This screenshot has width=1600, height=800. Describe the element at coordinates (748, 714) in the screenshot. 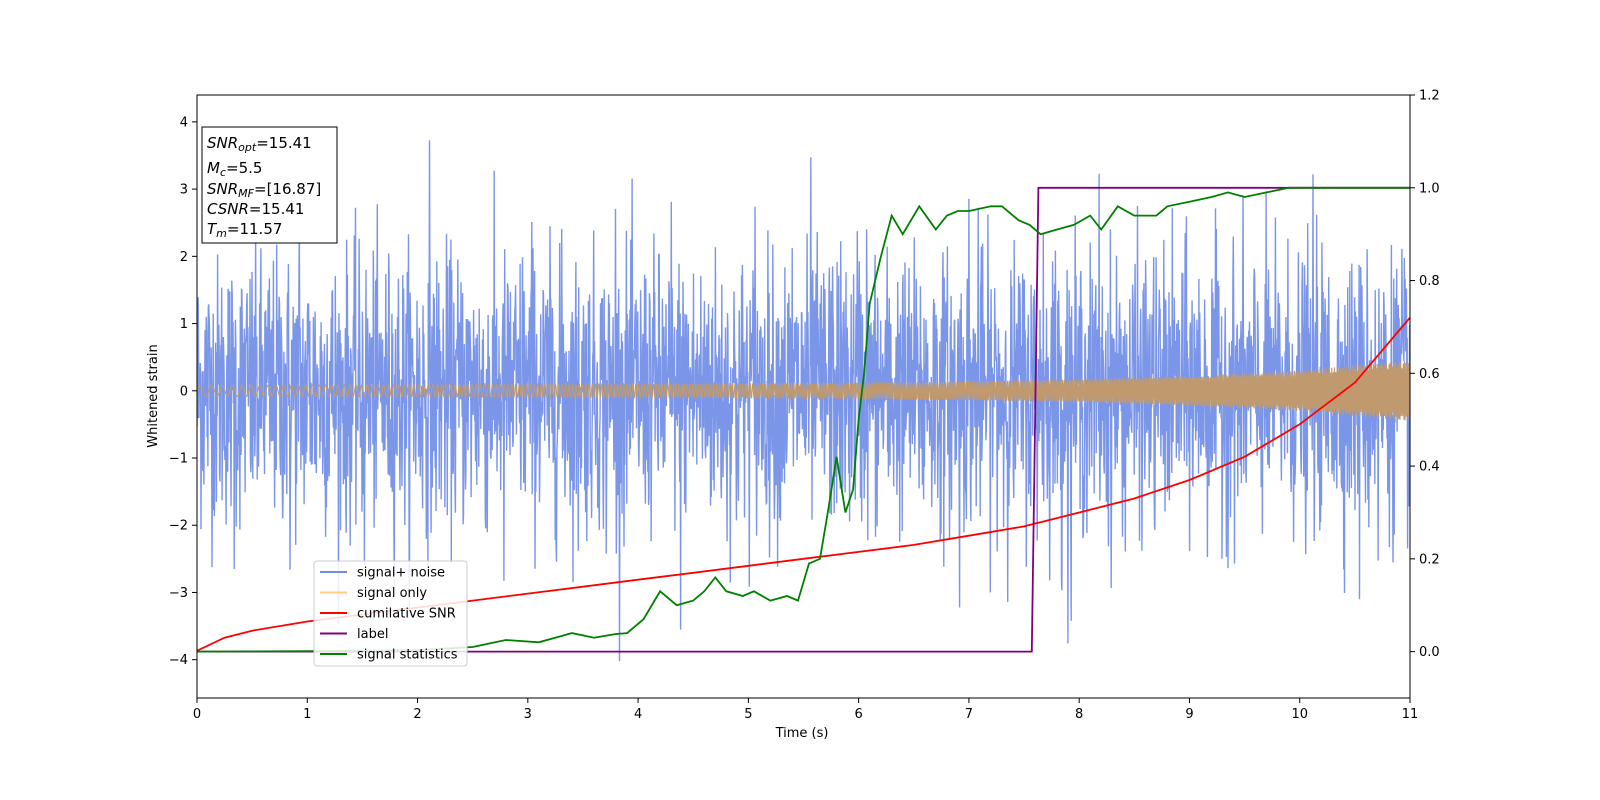

I see `x-tick-label: 5` at that location.